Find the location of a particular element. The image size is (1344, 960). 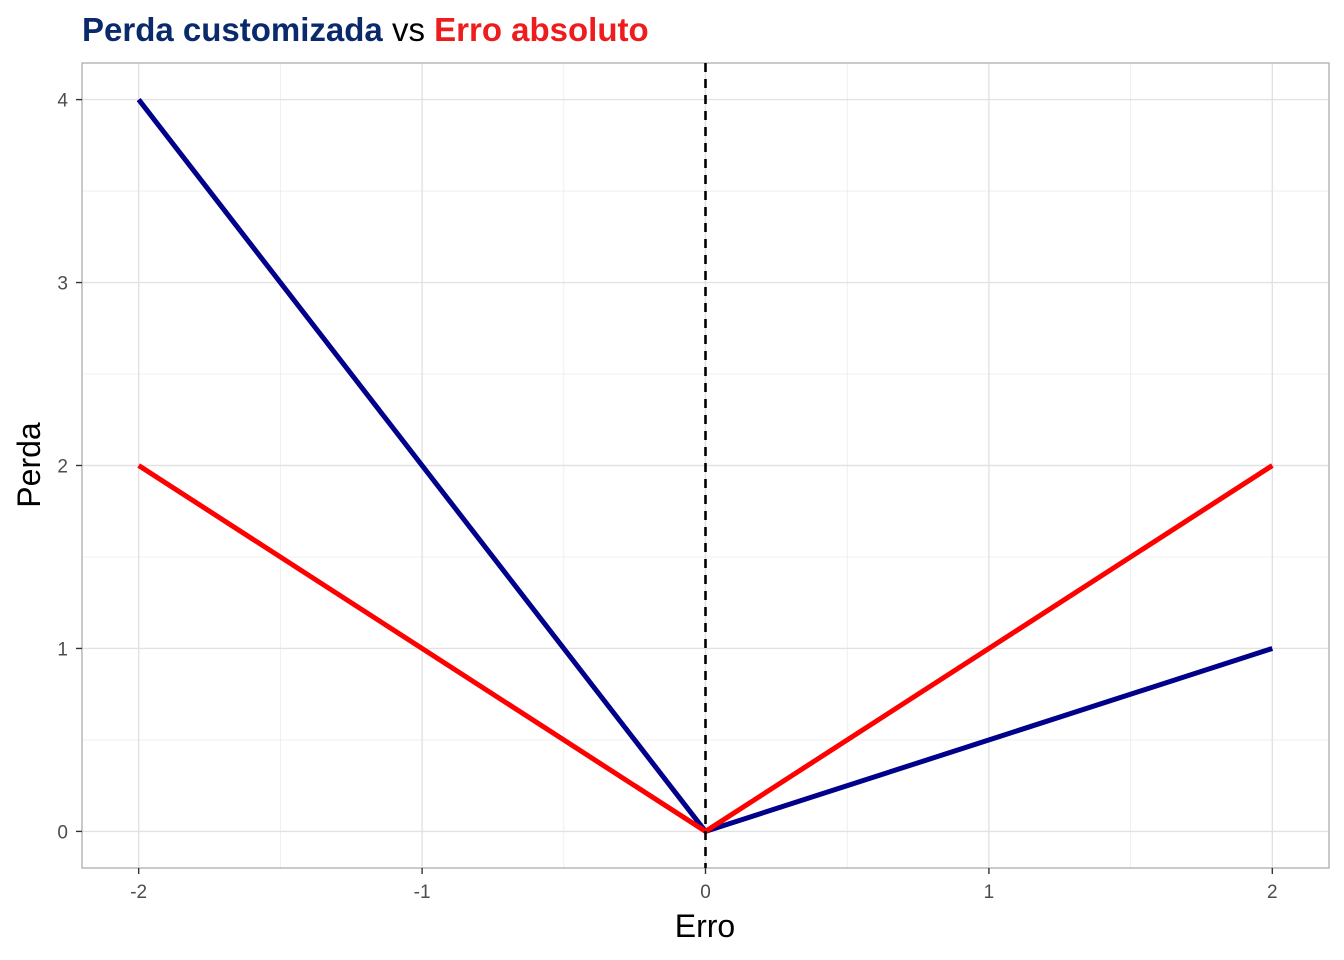

title-absolute-error: Erro absoluto is located at coordinates (541, 29).